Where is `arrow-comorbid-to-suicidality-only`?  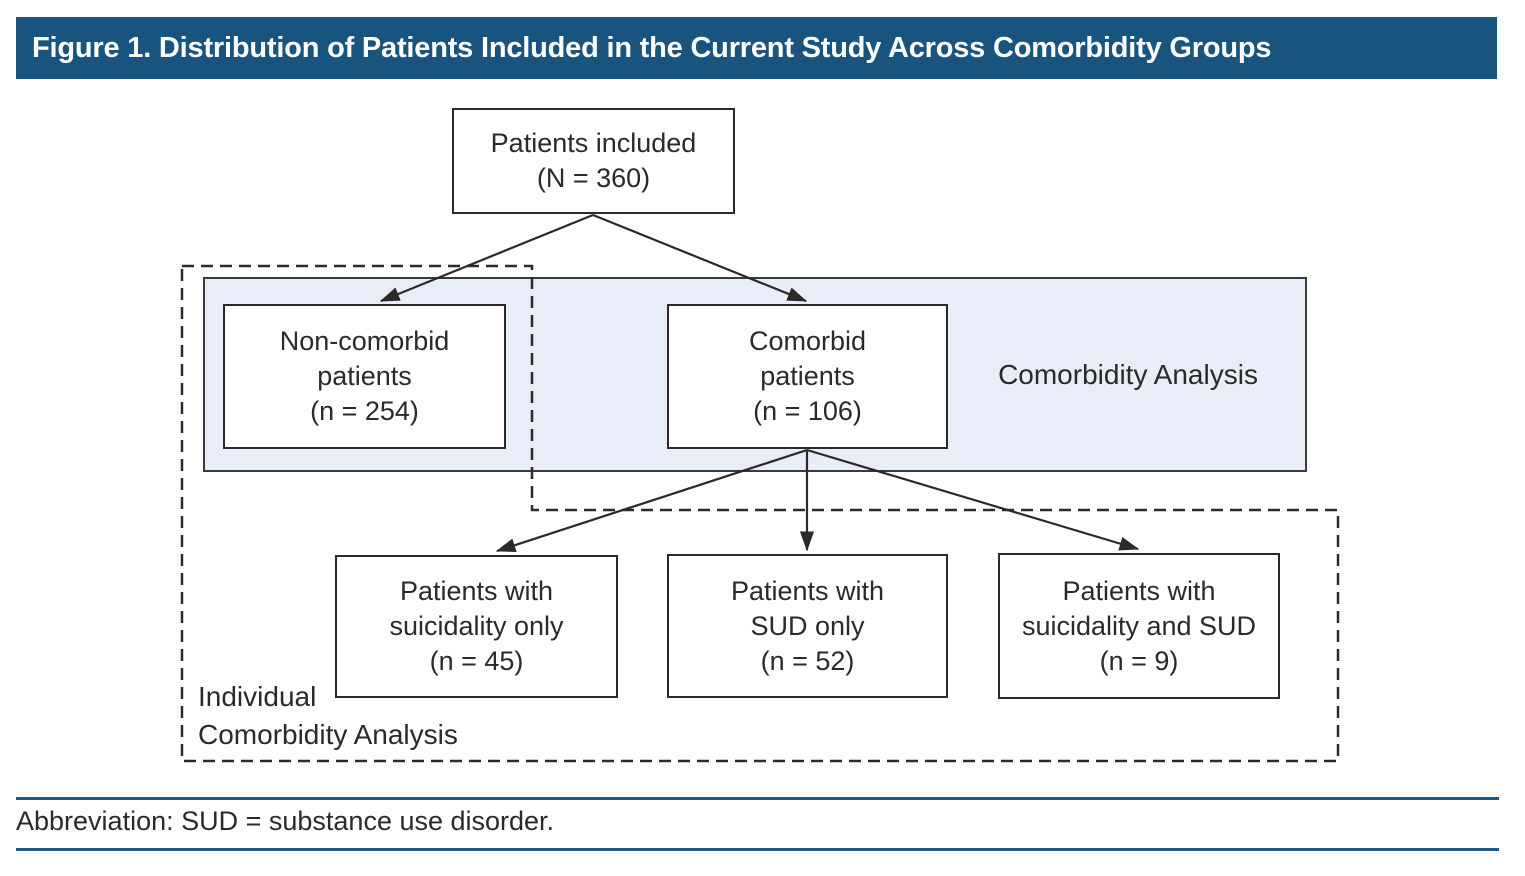 arrow-comorbid-to-suicidality-only is located at coordinates (651, 500).